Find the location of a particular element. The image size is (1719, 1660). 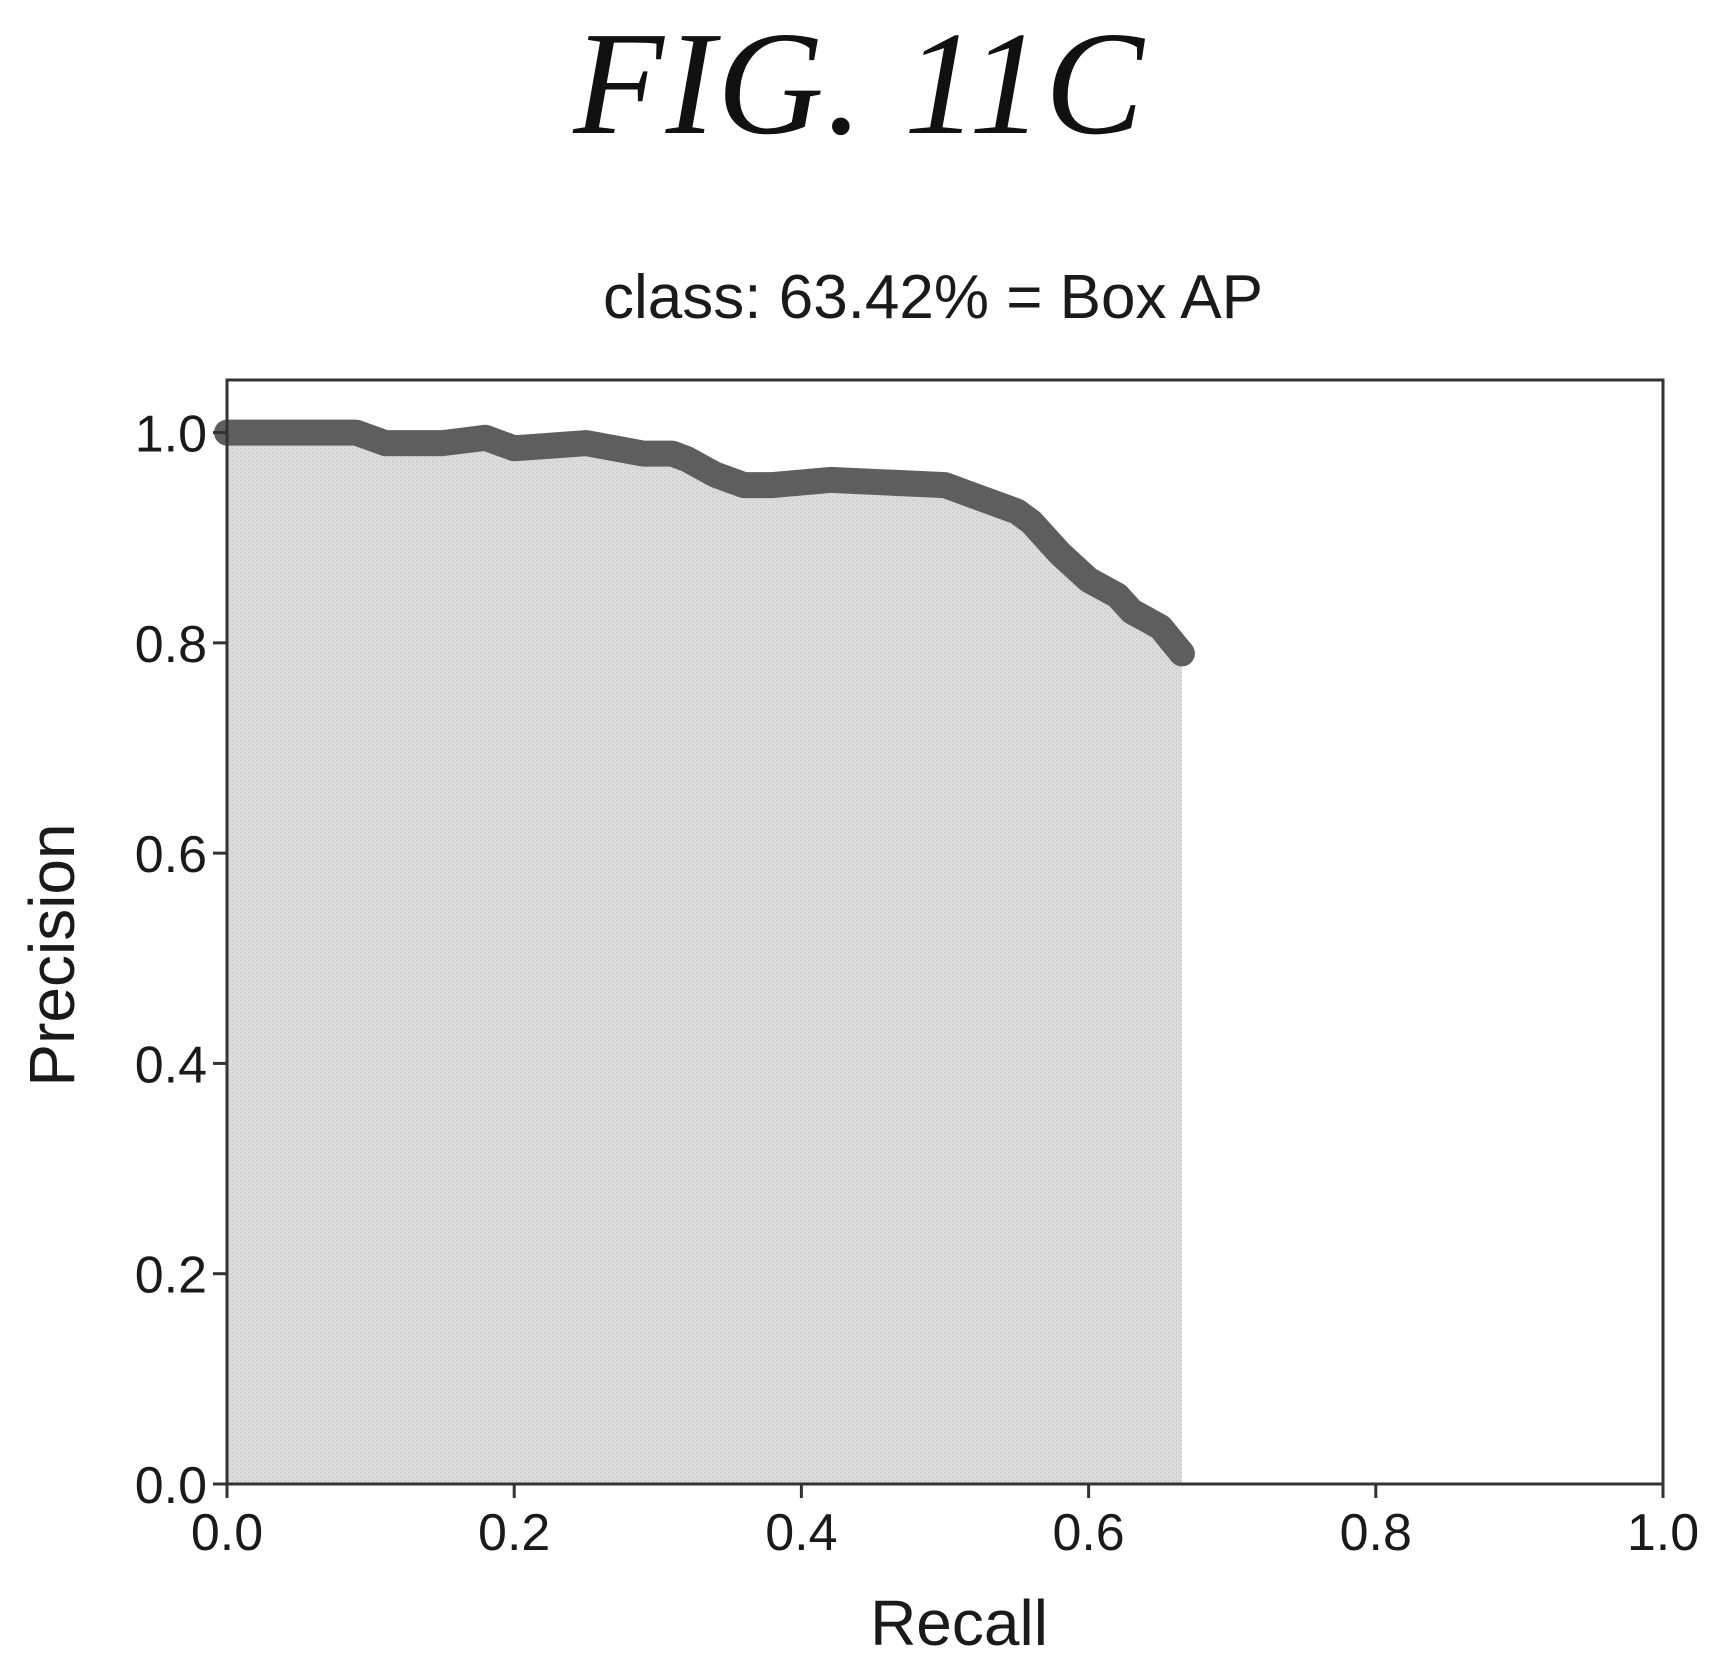

y-axis-ticks: 0.0 0.2 0.4 0.6 0.8 1.0 is located at coordinates (181, 960).